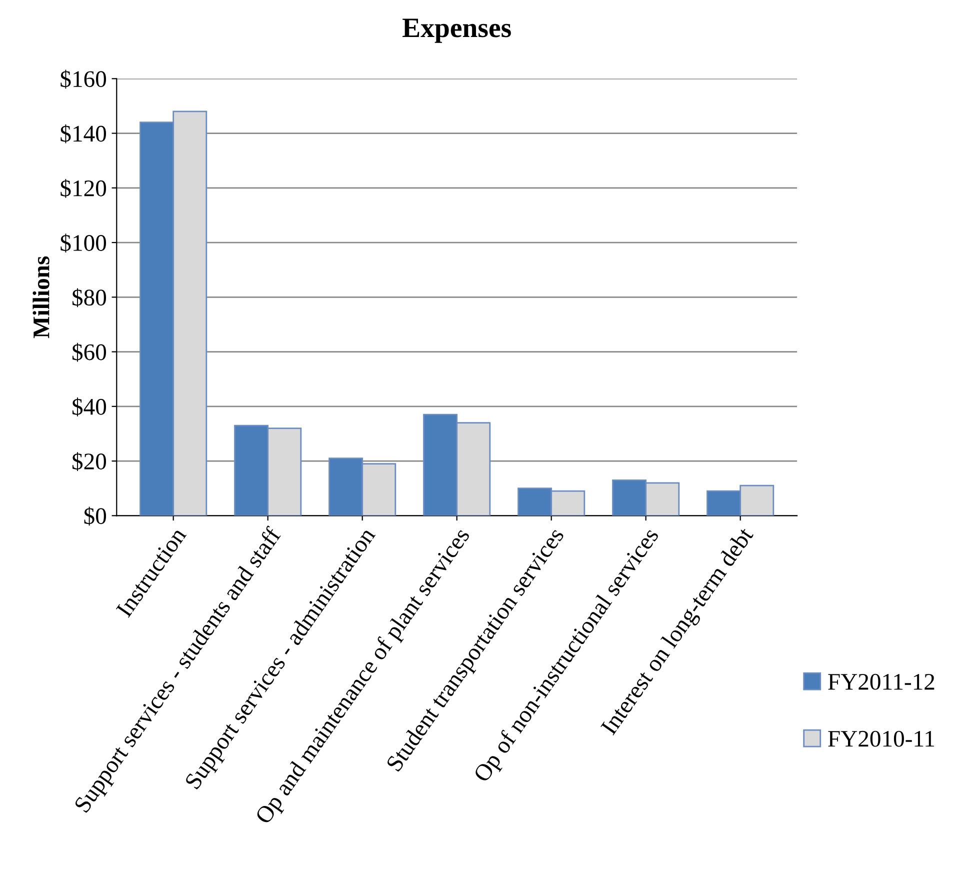 The height and width of the screenshot is (874, 972). I want to click on y-tick-label: $60, so click(89, 352).